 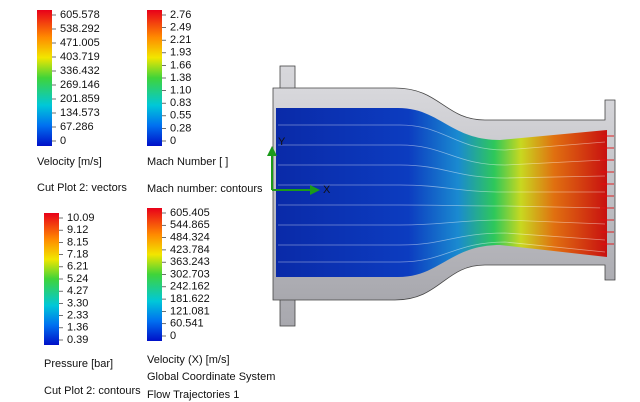 I want to click on tick-label: 2.49, so click(x=180, y=28).